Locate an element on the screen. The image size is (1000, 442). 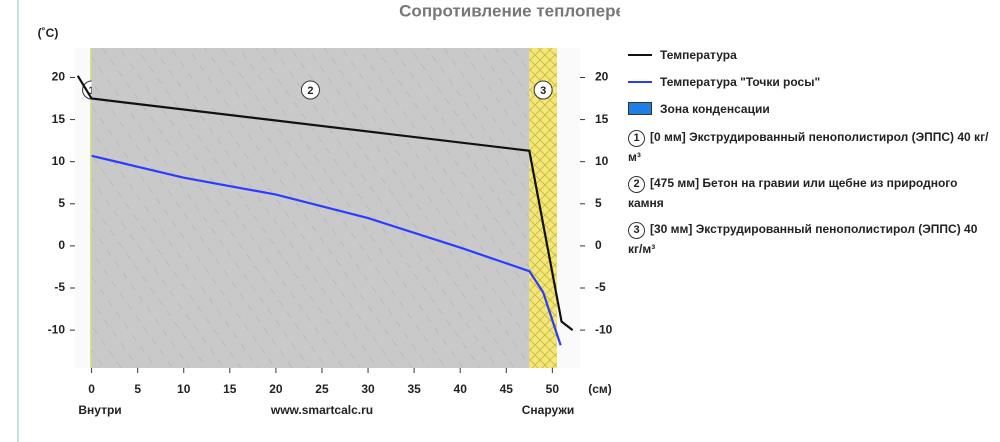
y2-tick-label: 15 is located at coordinates (602, 119).